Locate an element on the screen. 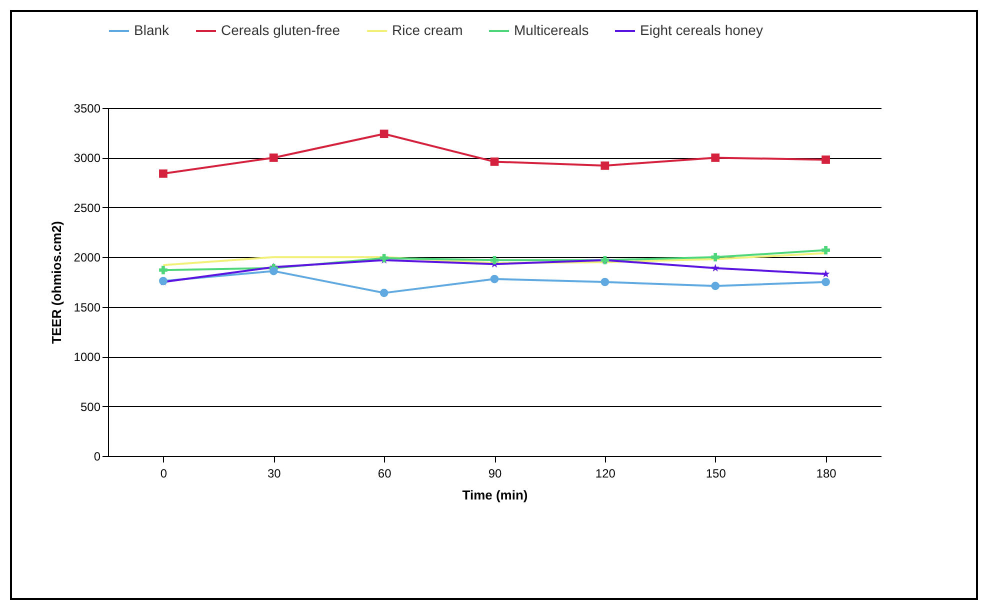 The width and height of the screenshot is (990, 612). x-tick-label: 0 is located at coordinates (164, 473).